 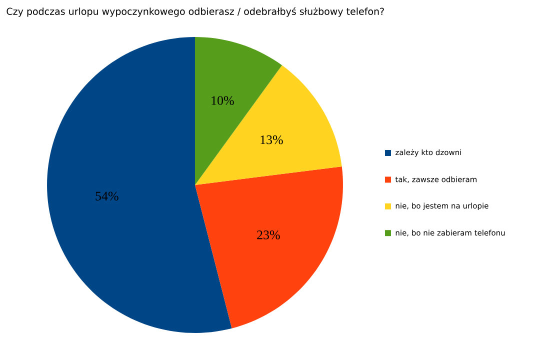 What do you see at coordinates (223, 100) in the screenshot?
I see `data-label: 10%` at bounding box center [223, 100].